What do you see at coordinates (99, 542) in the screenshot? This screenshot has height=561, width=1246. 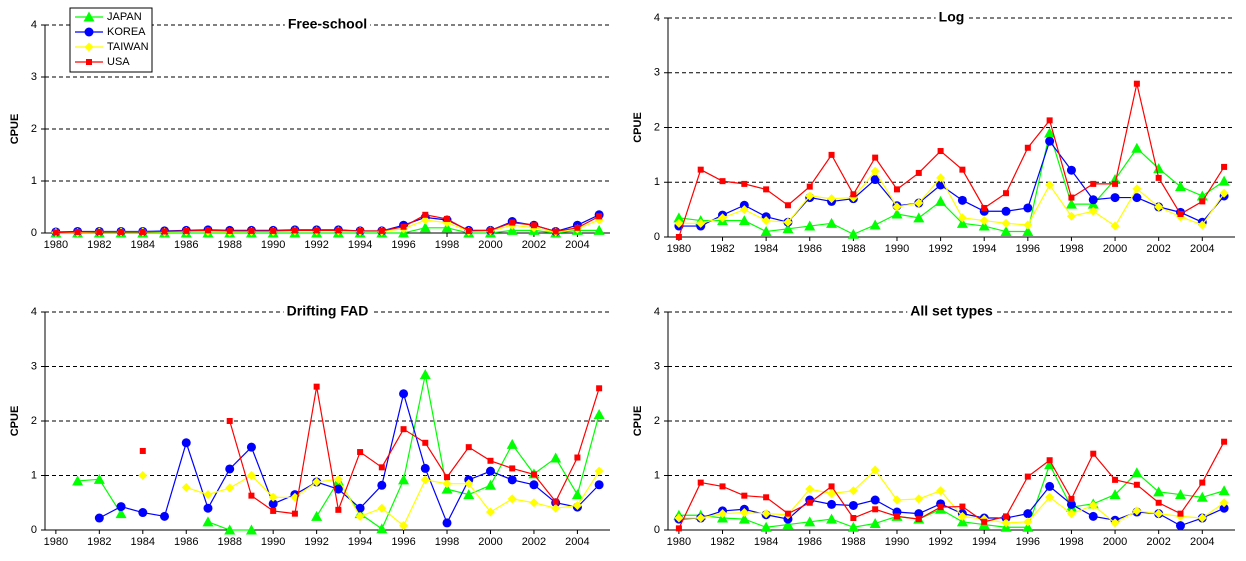 I see `x-tick-label: 1982` at bounding box center [99, 542].